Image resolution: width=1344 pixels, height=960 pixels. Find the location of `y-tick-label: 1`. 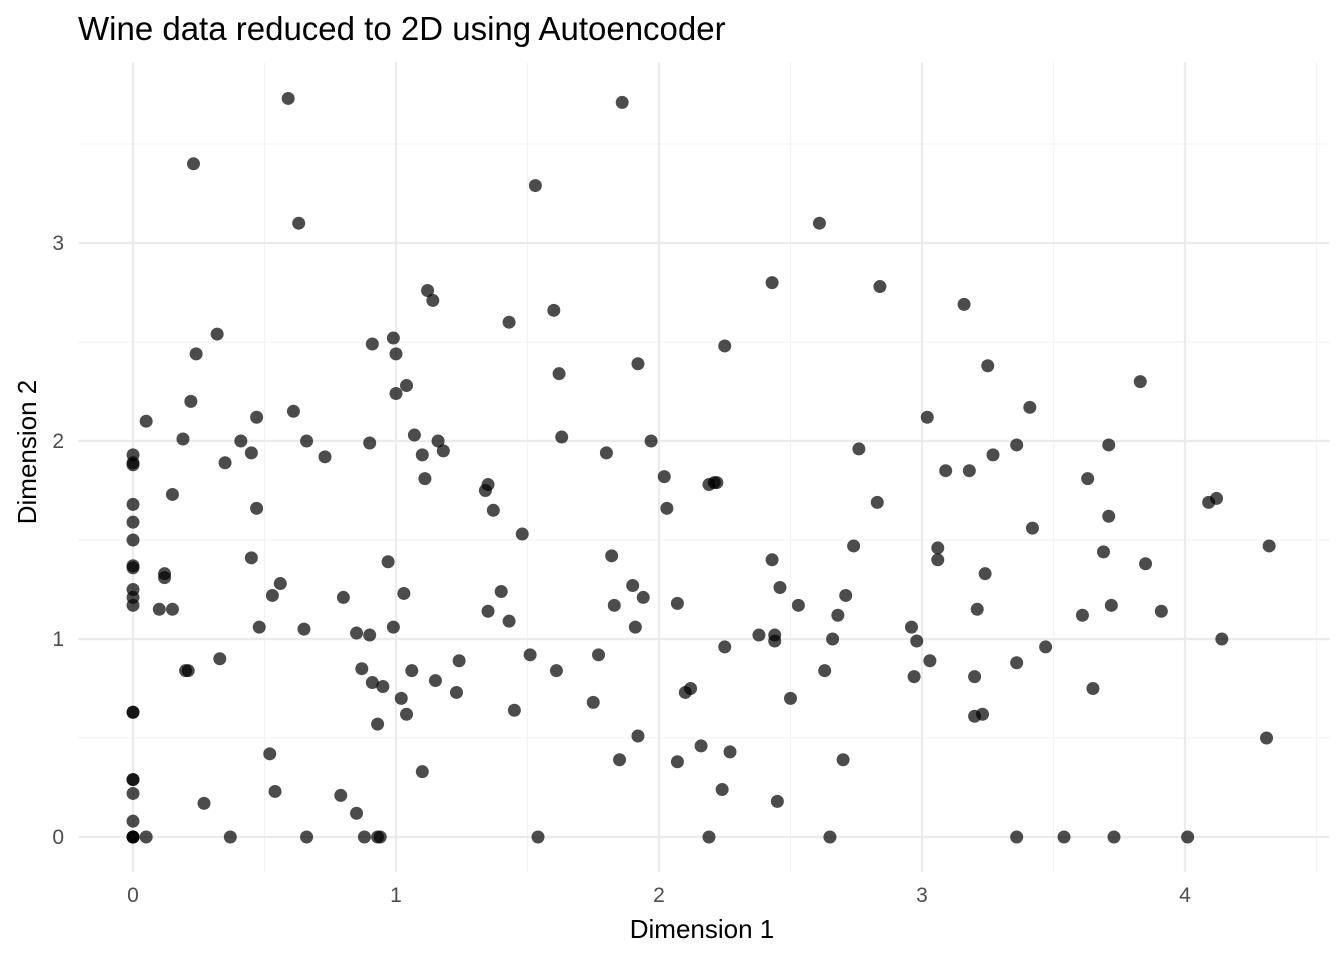

y-tick-label: 1 is located at coordinates (58, 639).